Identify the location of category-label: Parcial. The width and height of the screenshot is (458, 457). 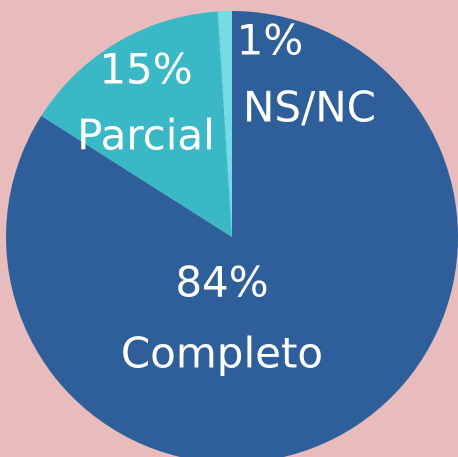
(146, 135).